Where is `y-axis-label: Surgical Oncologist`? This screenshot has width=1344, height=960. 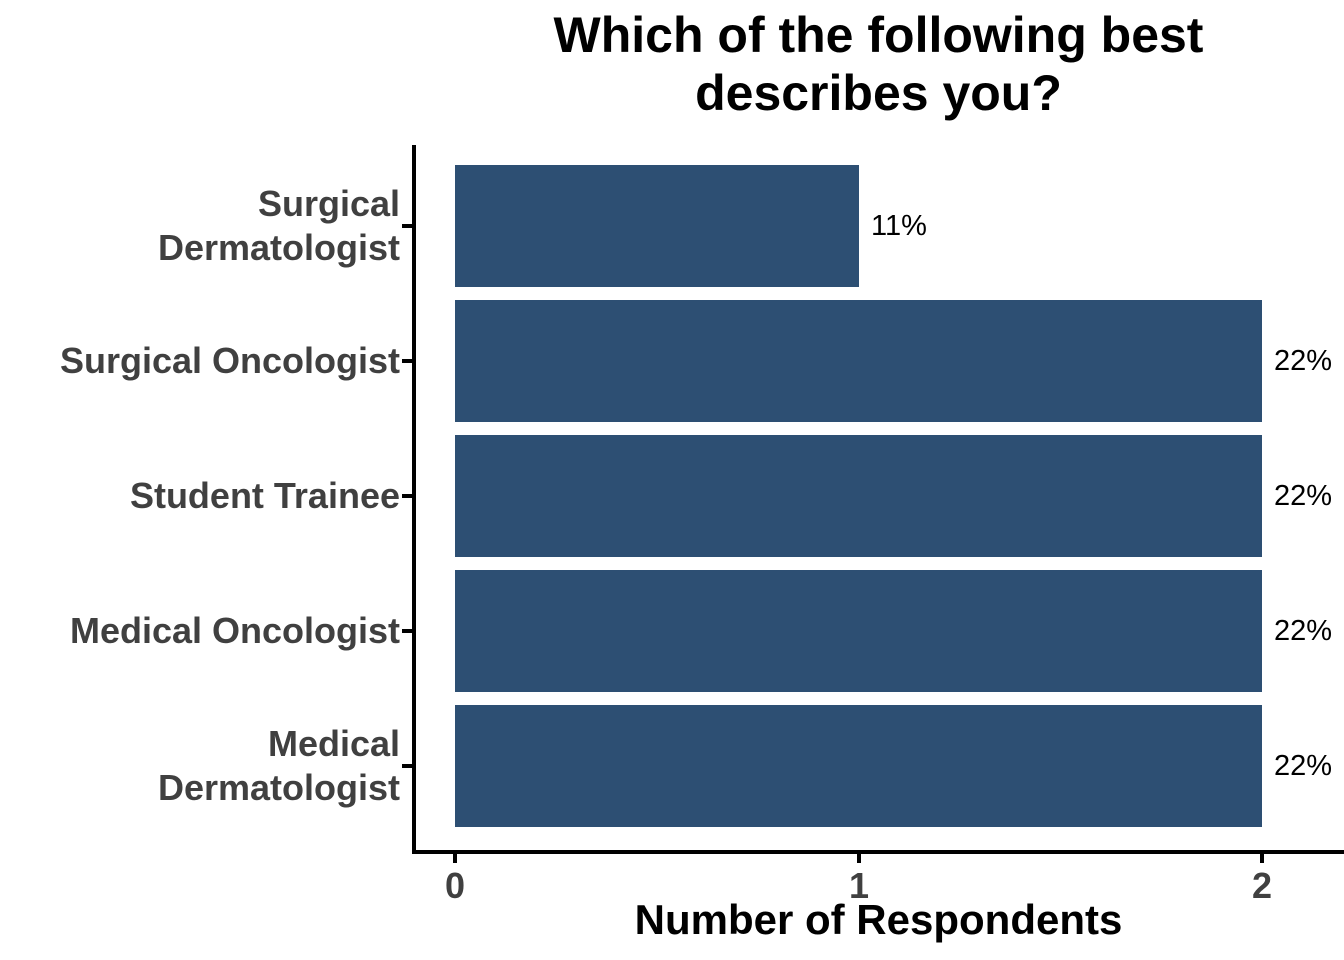
y-axis-label: Surgical Oncologist is located at coordinates (229, 360).